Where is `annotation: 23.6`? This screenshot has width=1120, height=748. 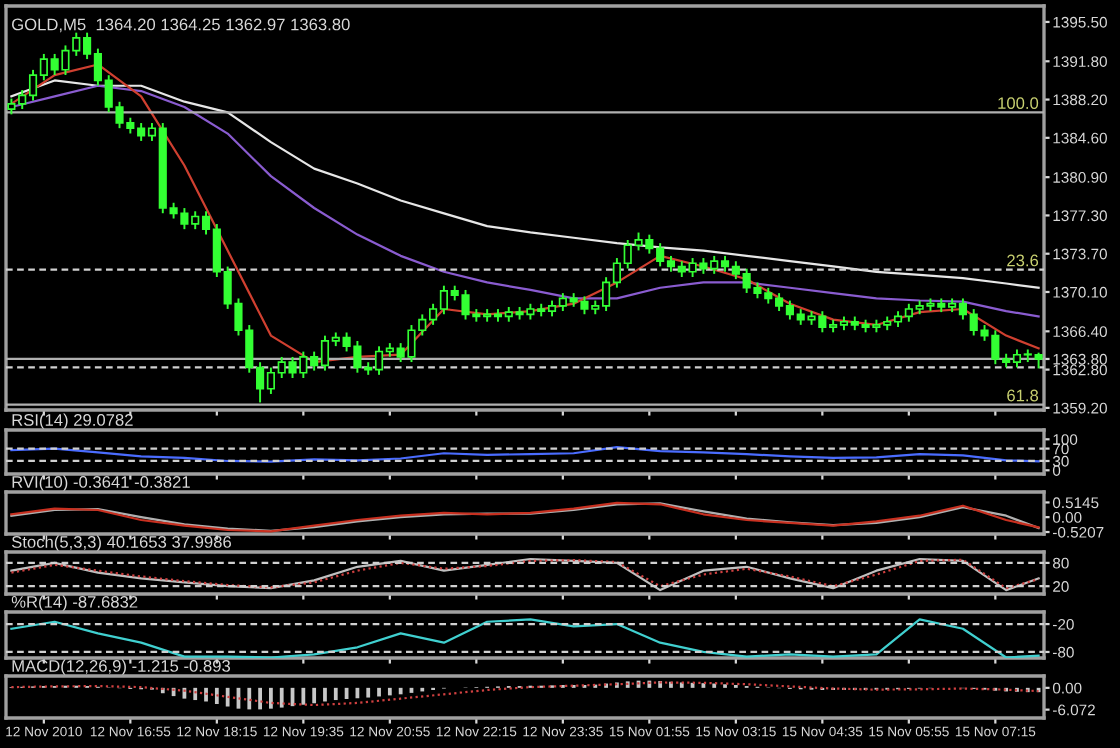
annotation: 23.6 is located at coordinates (1023, 260).